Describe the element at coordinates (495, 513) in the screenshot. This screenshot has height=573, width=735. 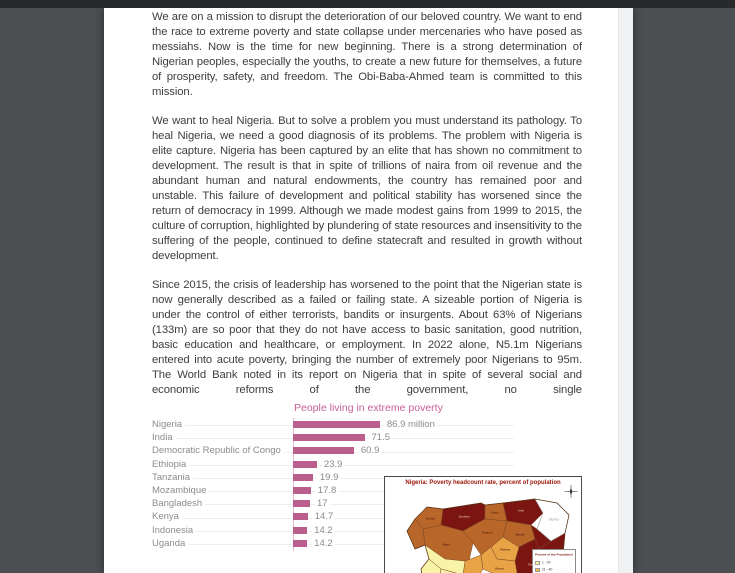
I see `state-label: Kano` at that location.